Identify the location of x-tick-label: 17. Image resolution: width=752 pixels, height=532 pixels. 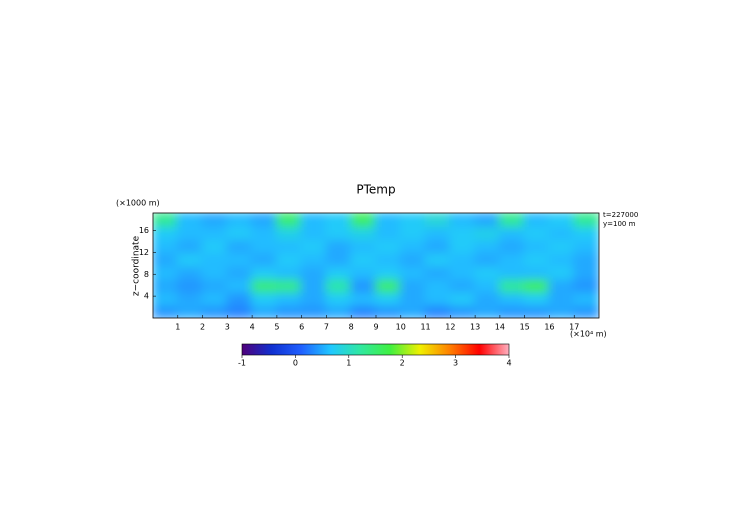
(574, 327).